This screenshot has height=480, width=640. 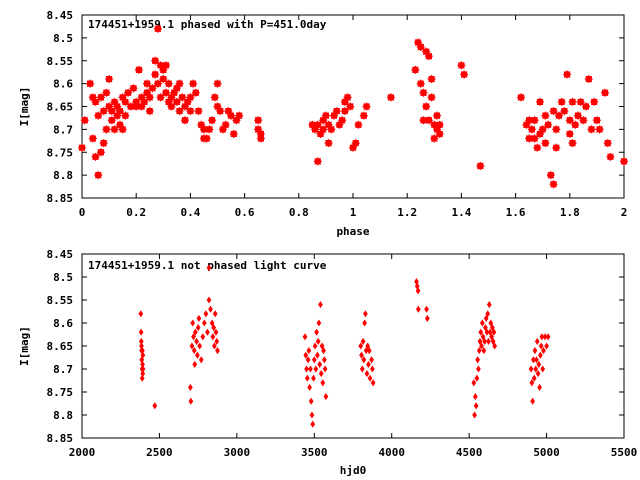 I want to click on y-tick-label: 8.6, so click(x=63, y=84).